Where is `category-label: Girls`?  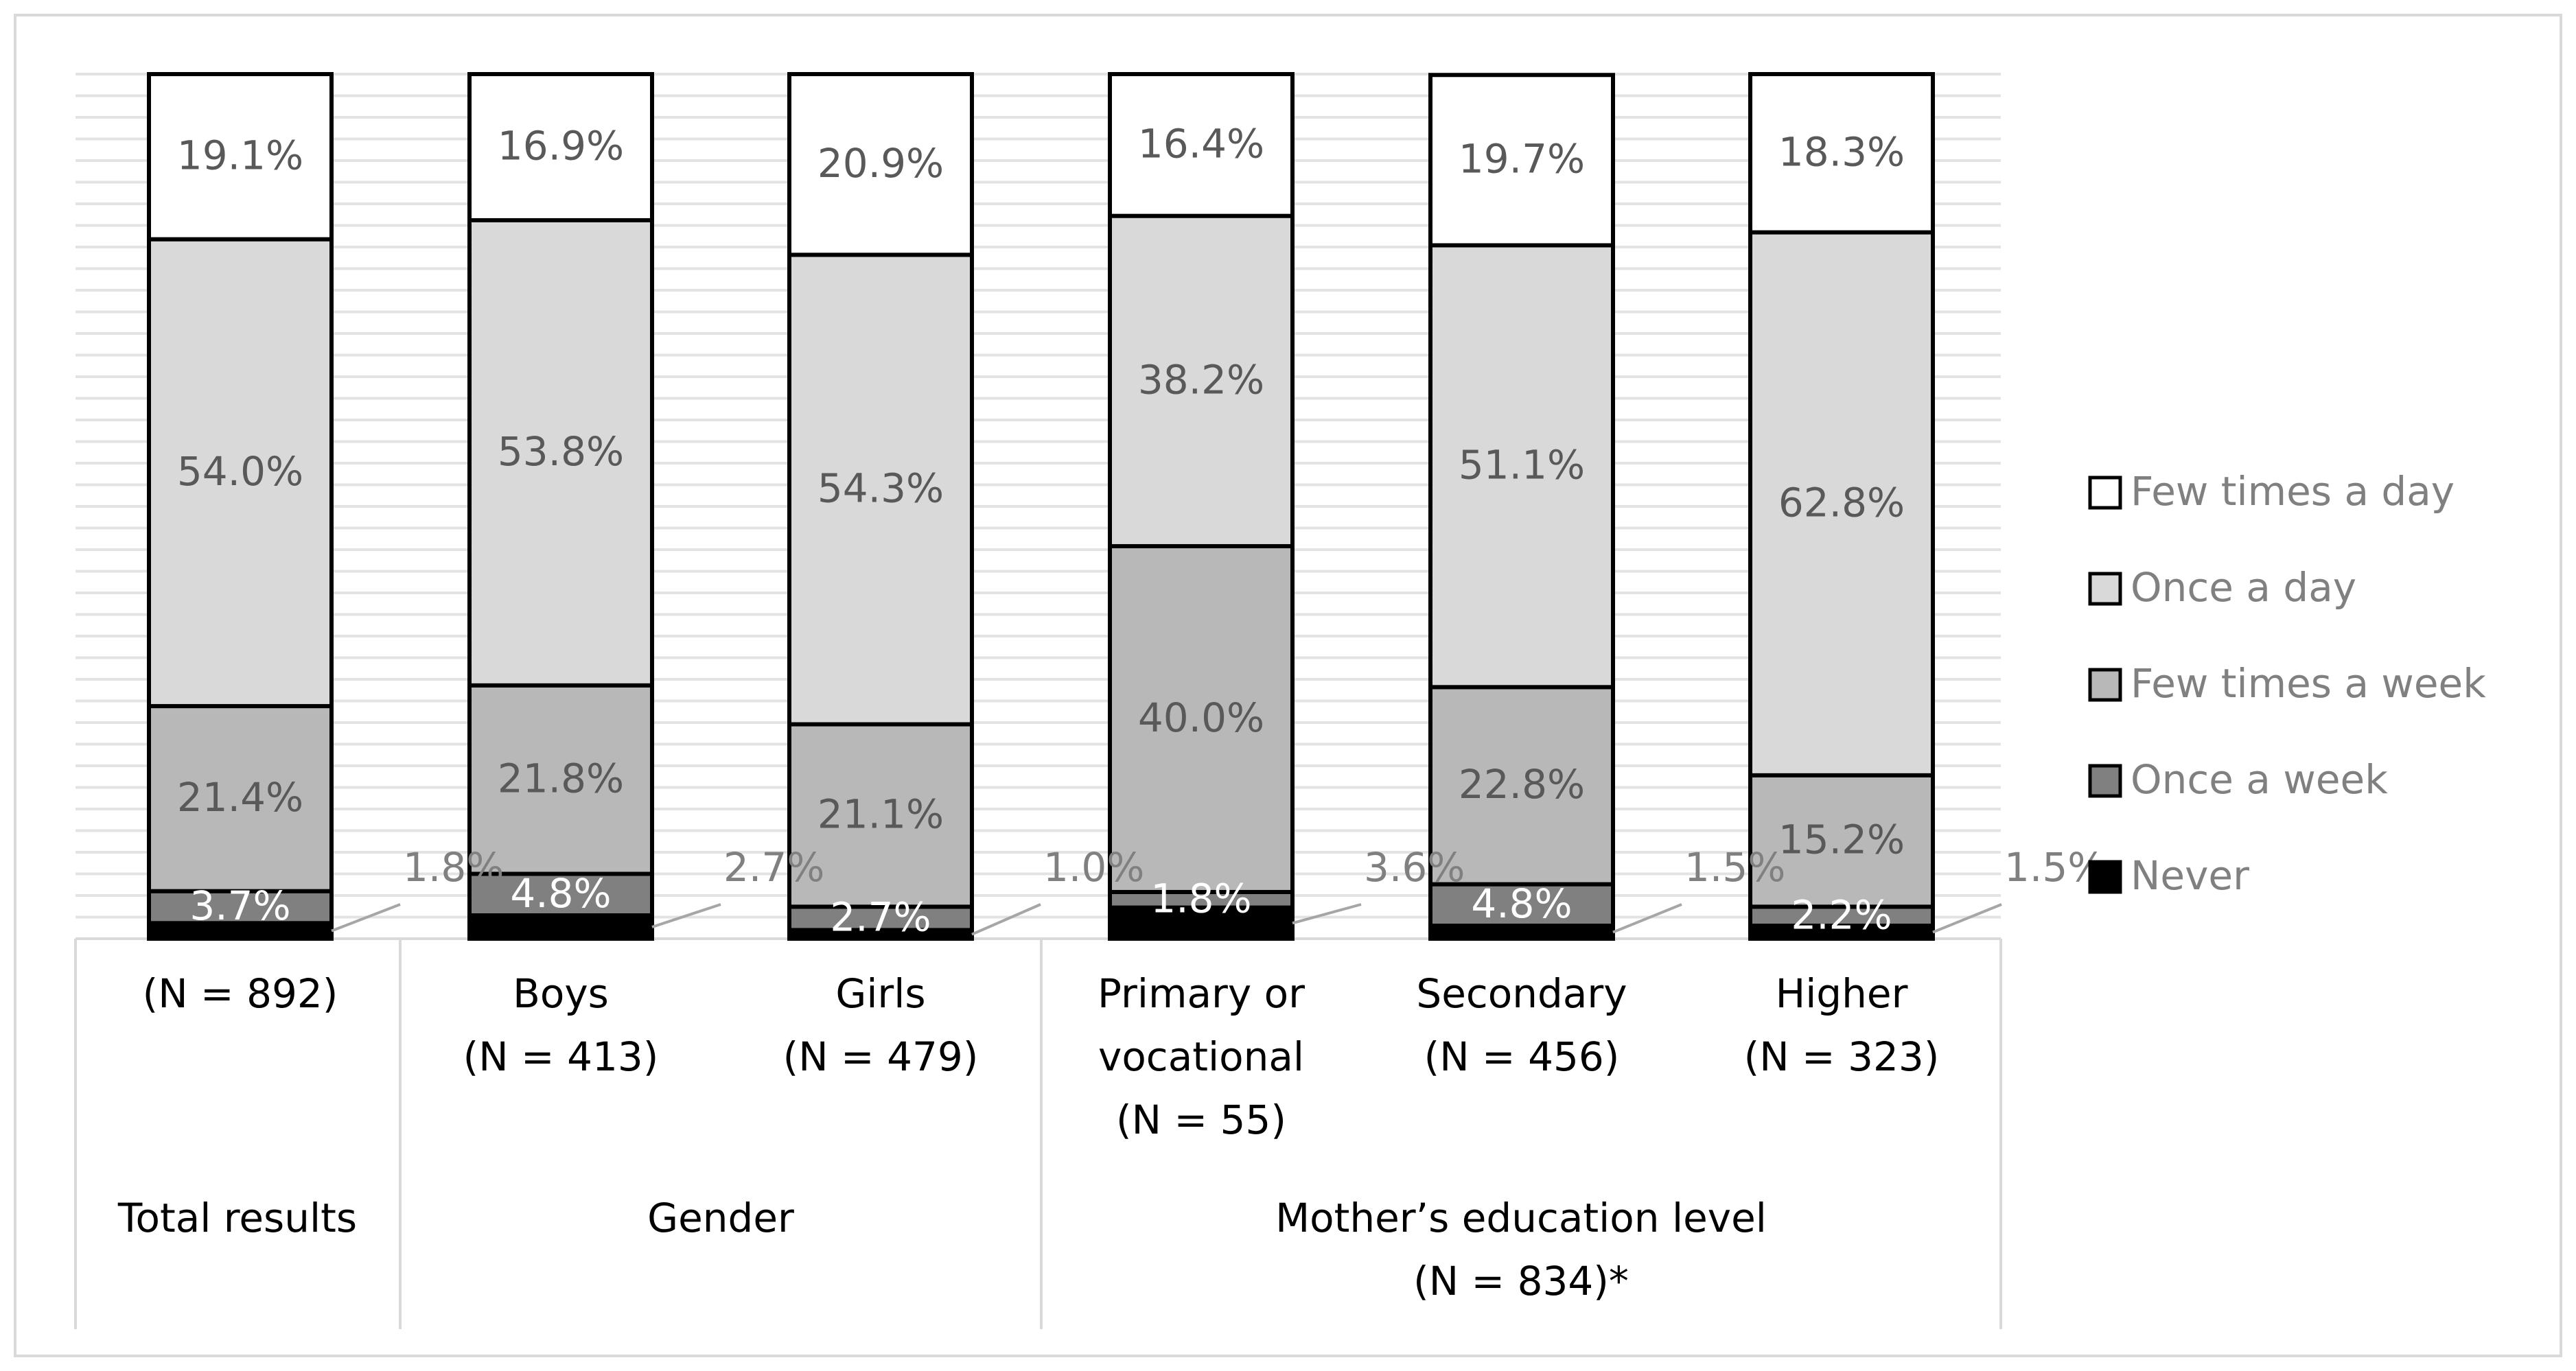 category-label: Girls is located at coordinates (880, 993).